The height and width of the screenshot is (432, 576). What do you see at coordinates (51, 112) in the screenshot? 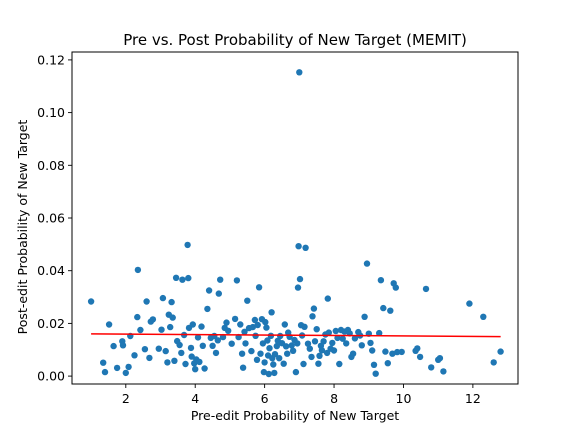
I see `y-tick-label: 0.10` at bounding box center [51, 112].